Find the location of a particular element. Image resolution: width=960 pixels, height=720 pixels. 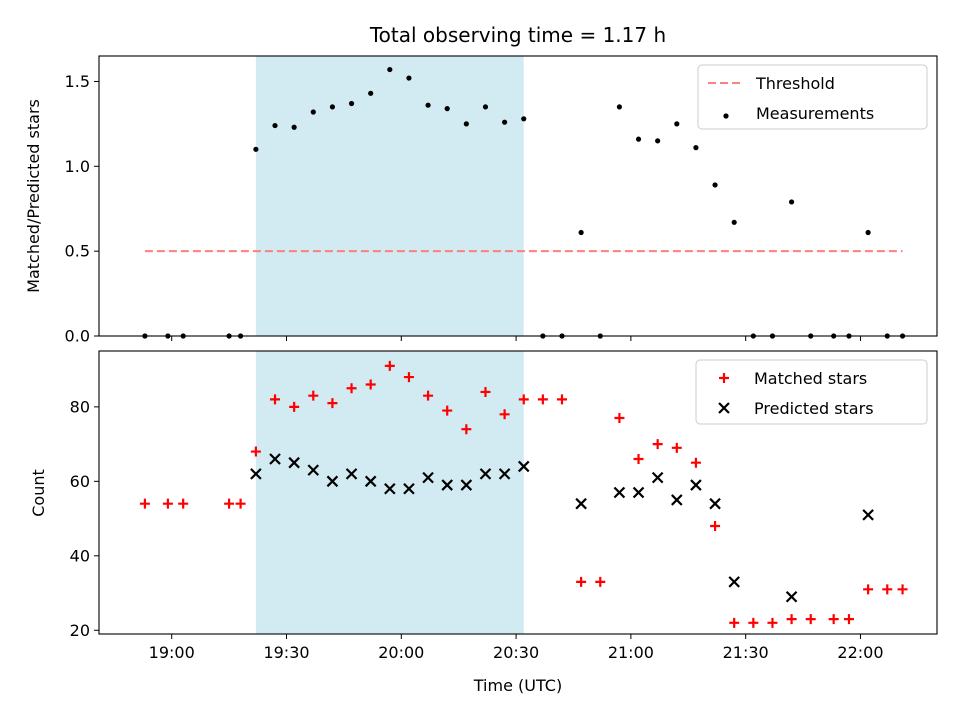

y-tick-label: 0.0 is located at coordinates (77, 336).